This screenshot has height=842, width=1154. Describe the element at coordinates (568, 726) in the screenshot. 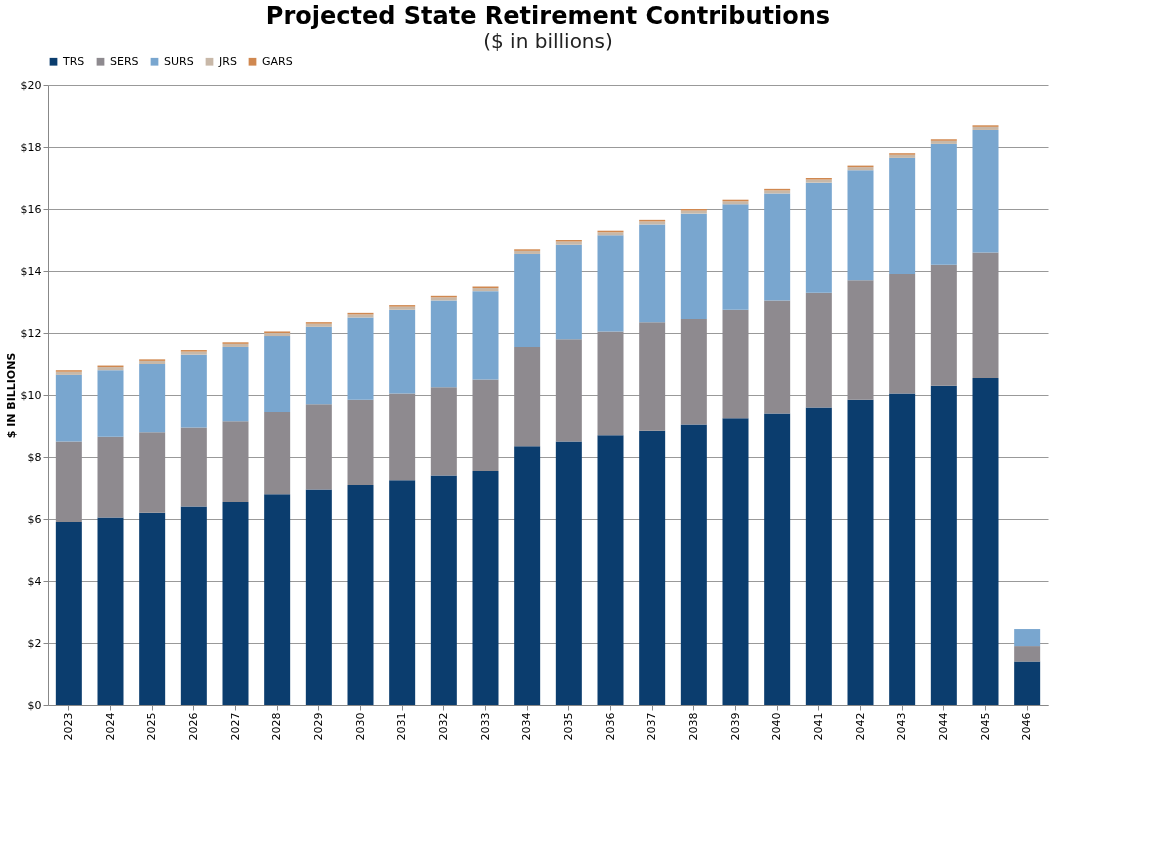

I see `x-tick-label: 2035` at that location.